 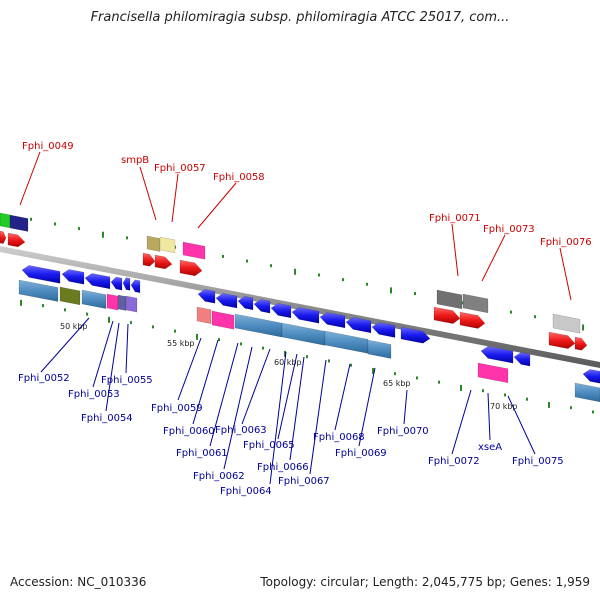 I want to click on gene-label: Fphi_0064, so click(x=246, y=491).